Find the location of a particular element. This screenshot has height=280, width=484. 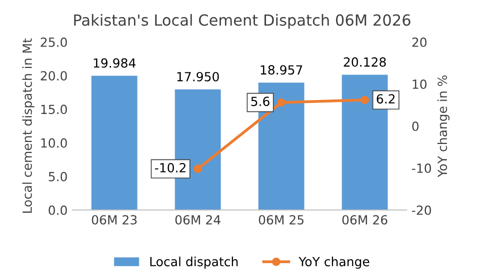

x-tick-label: 06M 23 is located at coordinates (114, 220).